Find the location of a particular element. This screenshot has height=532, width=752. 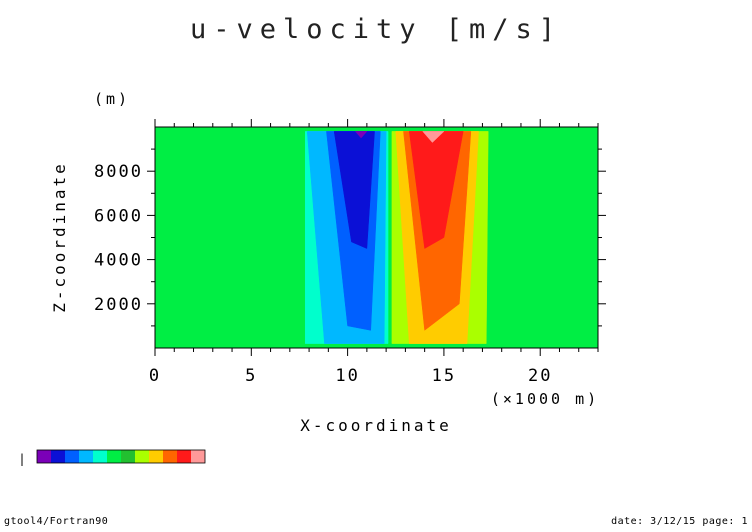

color-bar-frame is located at coordinates (121, 456).